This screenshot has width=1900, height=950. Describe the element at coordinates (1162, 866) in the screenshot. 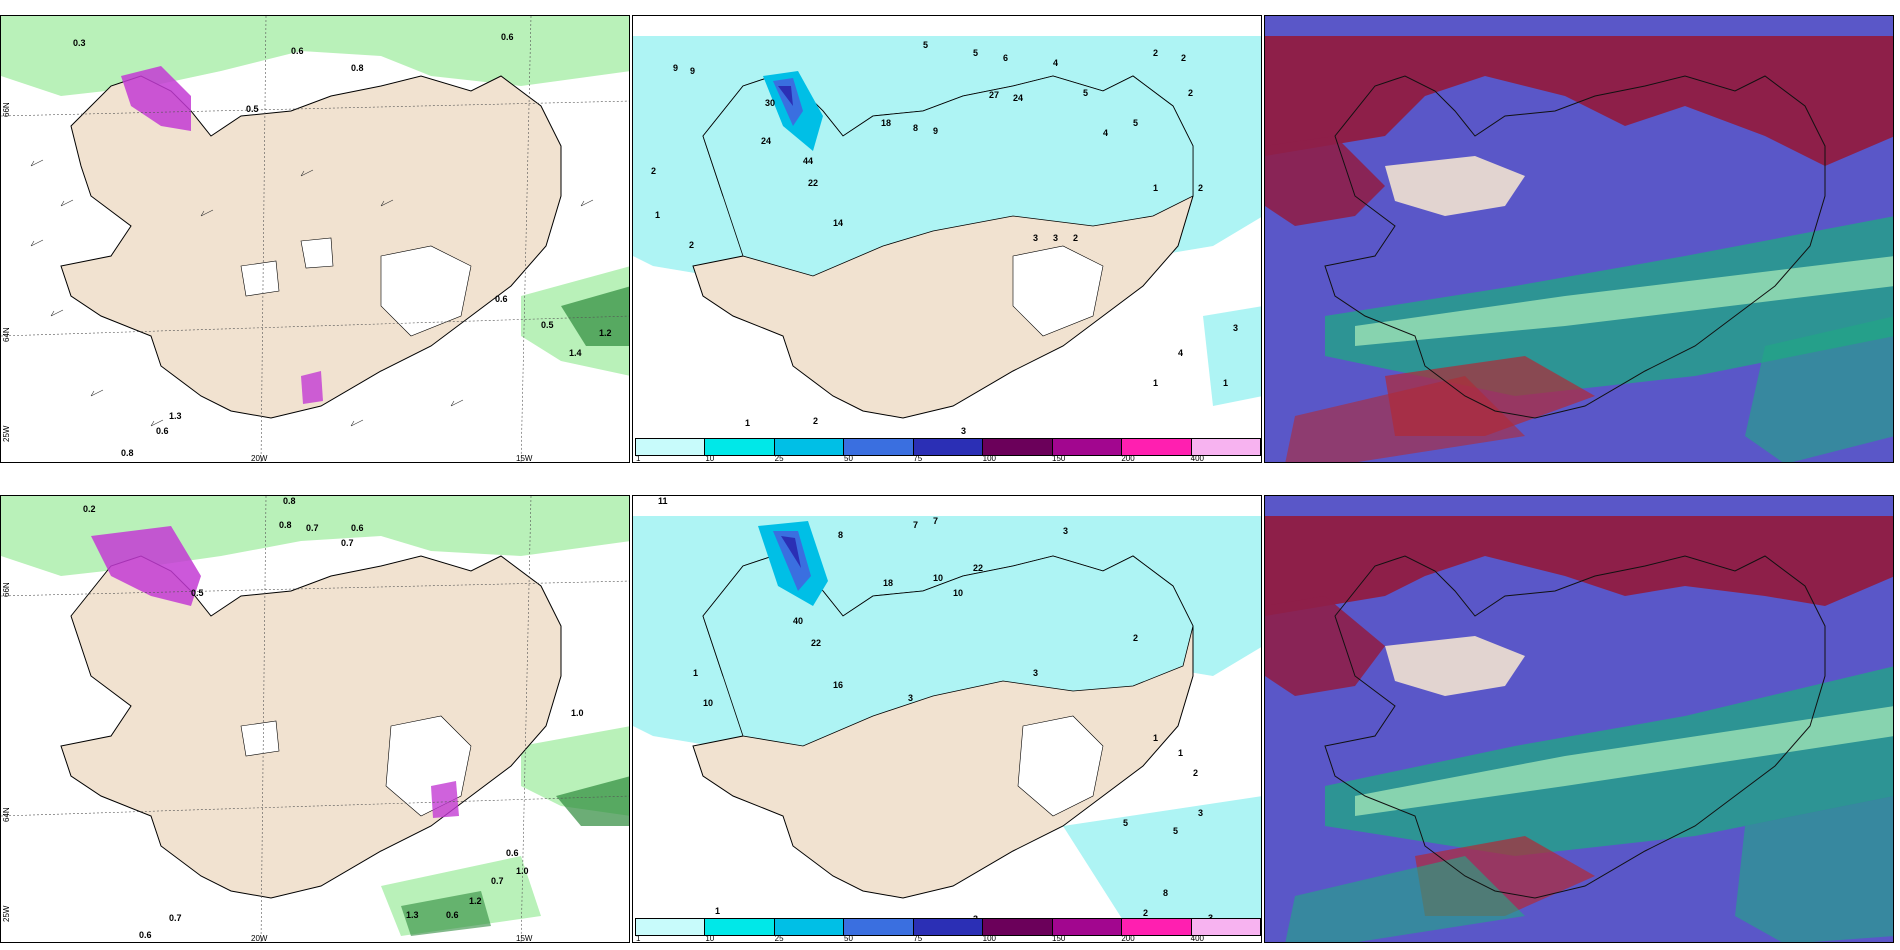

I see `precip-area-south` at that location.